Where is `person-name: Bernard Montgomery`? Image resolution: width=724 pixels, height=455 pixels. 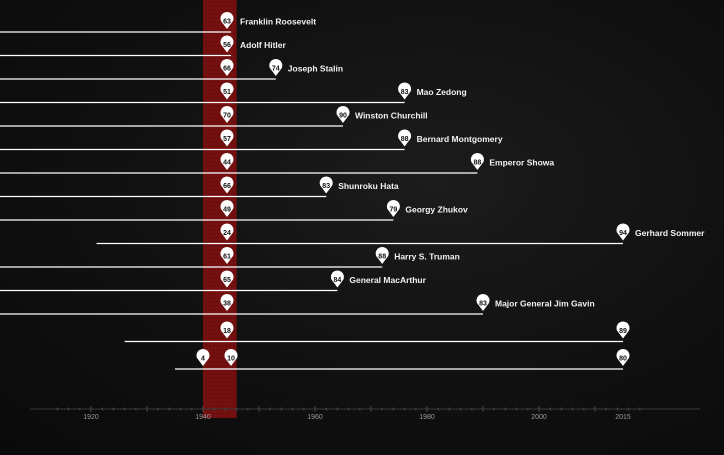 person-name: Bernard Montgomery is located at coordinates (460, 139).